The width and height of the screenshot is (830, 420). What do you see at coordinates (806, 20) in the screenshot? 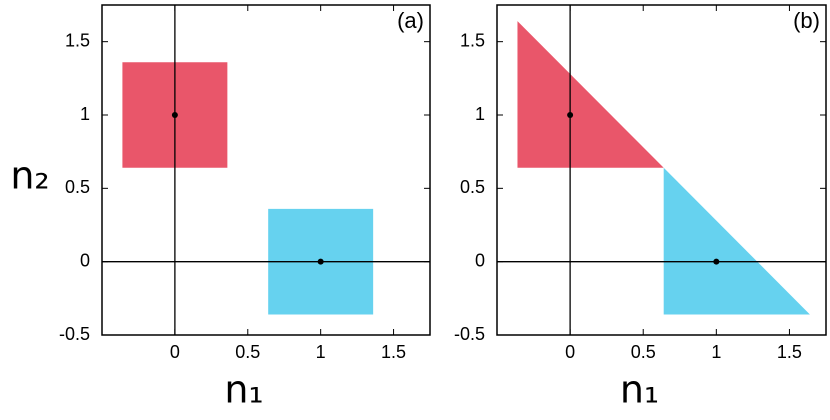
I see `panel-label: (b)` at bounding box center [806, 20].